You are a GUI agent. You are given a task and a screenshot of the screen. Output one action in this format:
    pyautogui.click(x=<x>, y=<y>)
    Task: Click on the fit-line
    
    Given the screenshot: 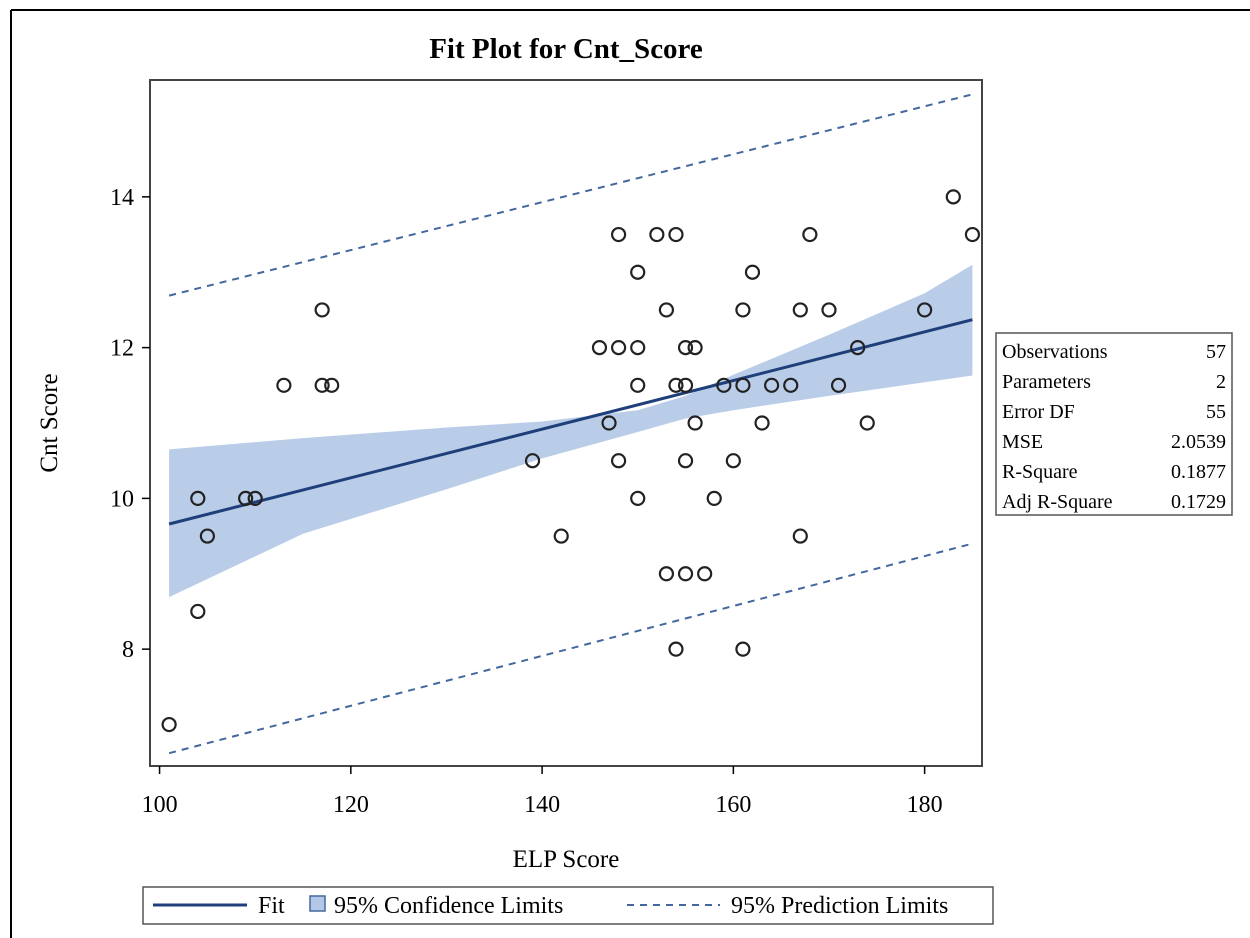 What is the action you would take?
    pyautogui.click(x=570, y=422)
    